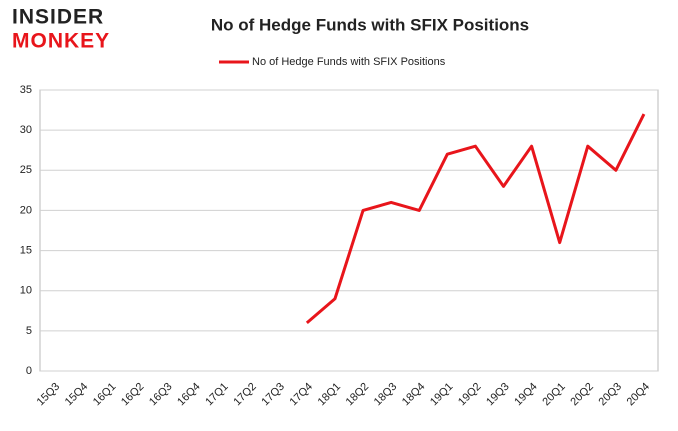 The image size is (678, 431). I want to click on x-tick-label: 15Q4, so click(77, 395).